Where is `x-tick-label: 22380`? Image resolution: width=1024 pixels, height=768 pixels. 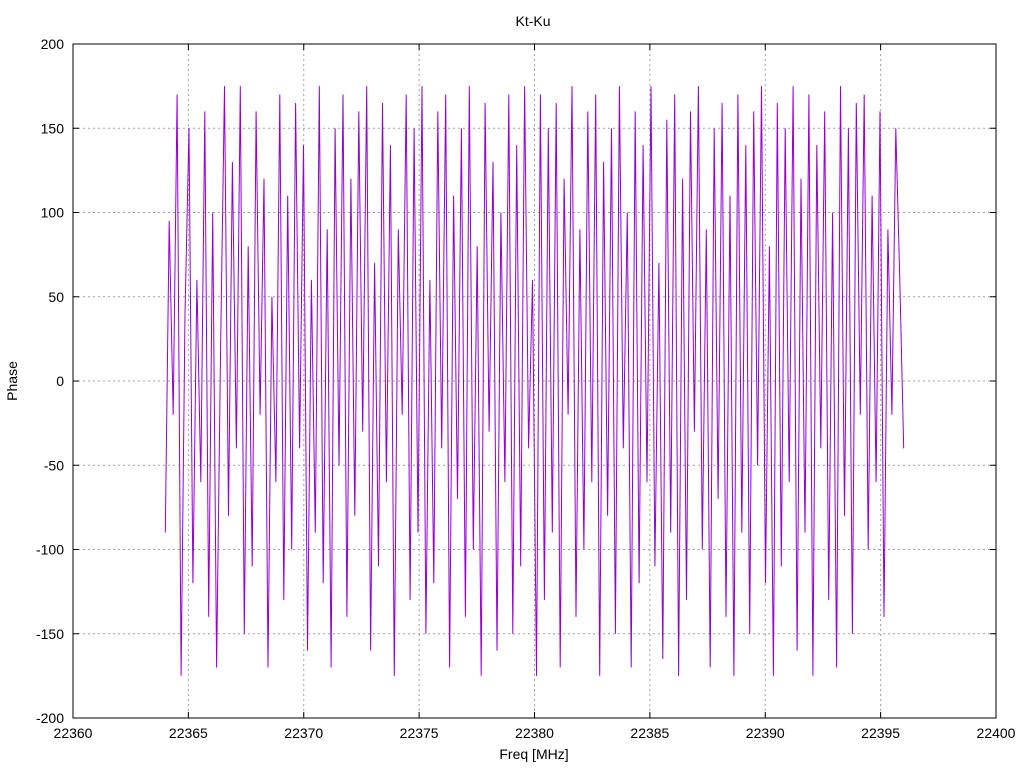
x-tick-label: 22380 is located at coordinates (534, 733).